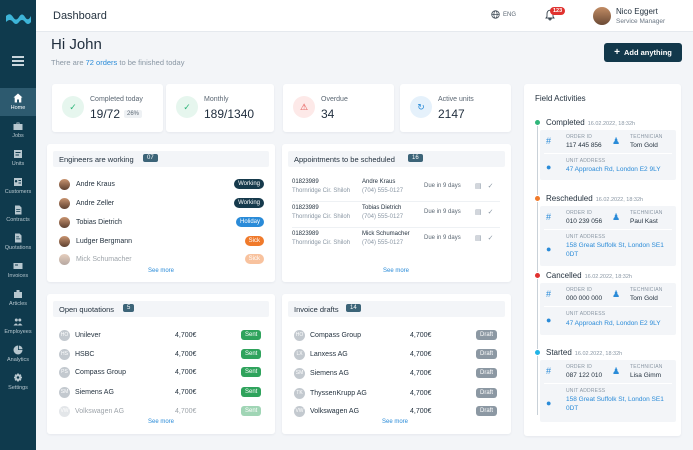 This screenshot has width=693, height=450. I want to click on sidebar-item-contracts: Contracts, so click(18, 214).